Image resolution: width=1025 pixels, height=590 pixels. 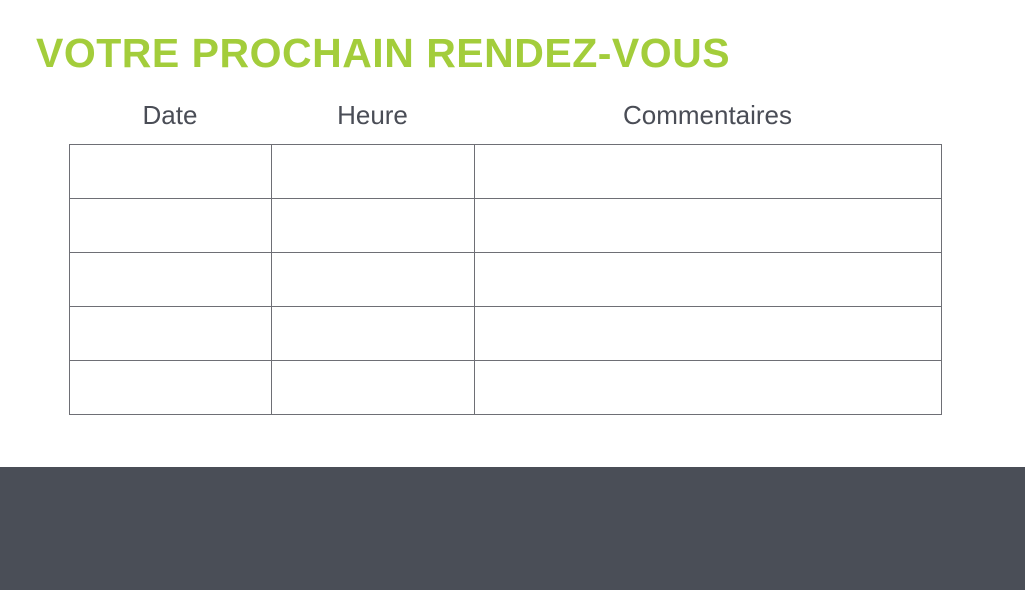 What do you see at coordinates (707, 115) in the screenshot?
I see `column-header-commentaires: Commentaires` at bounding box center [707, 115].